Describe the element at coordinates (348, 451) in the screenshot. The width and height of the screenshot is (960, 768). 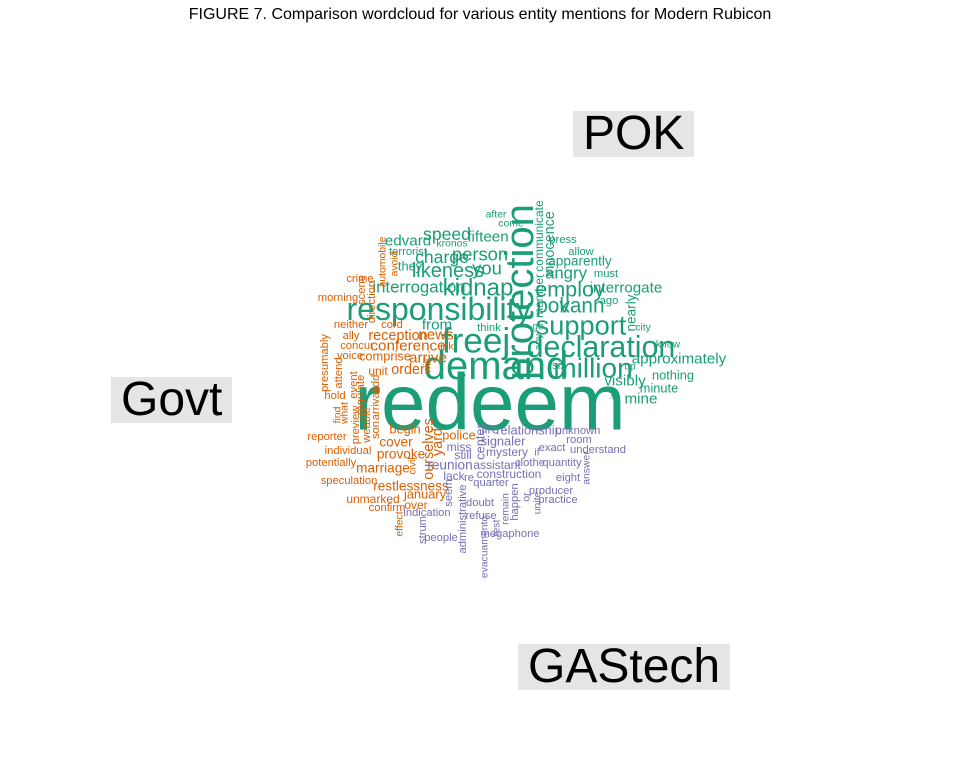
I see `word-individual: individual` at that location.